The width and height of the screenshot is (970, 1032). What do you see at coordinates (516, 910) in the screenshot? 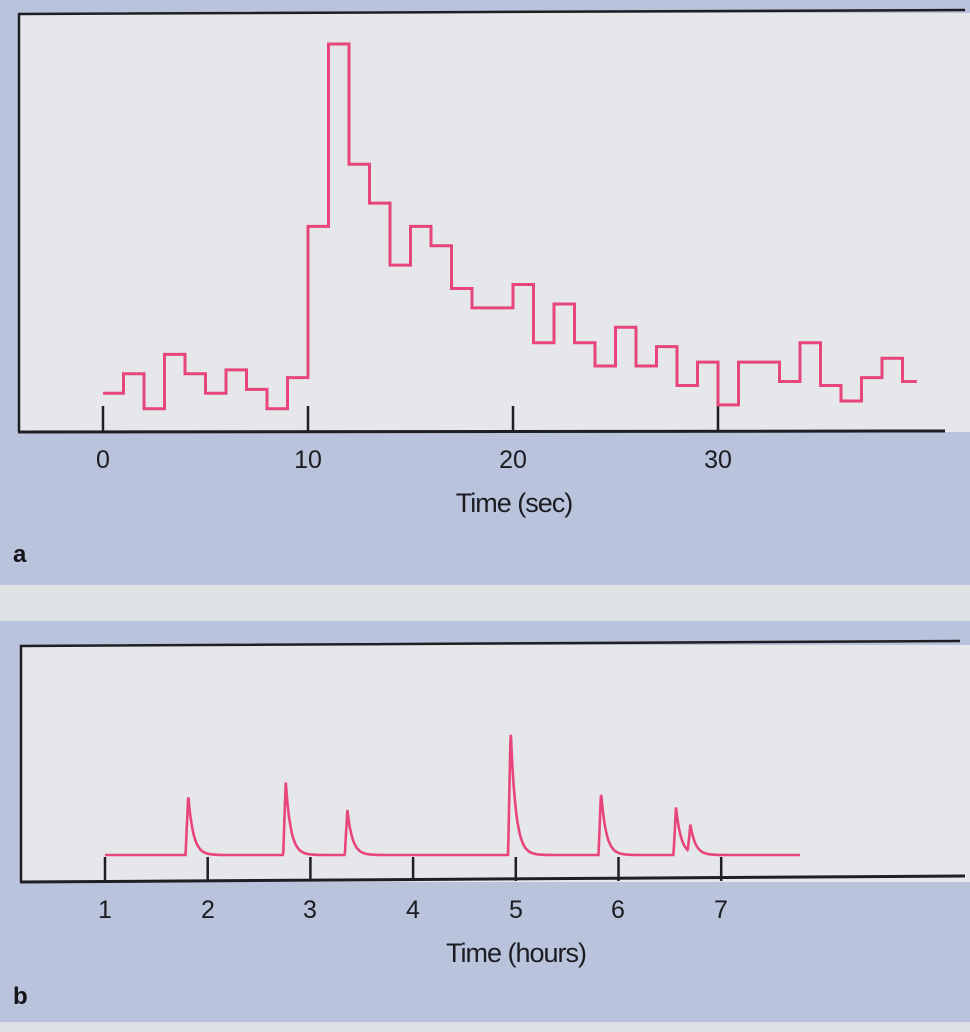
I see `tick-label-b: 5` at bounding box center [516, 910].